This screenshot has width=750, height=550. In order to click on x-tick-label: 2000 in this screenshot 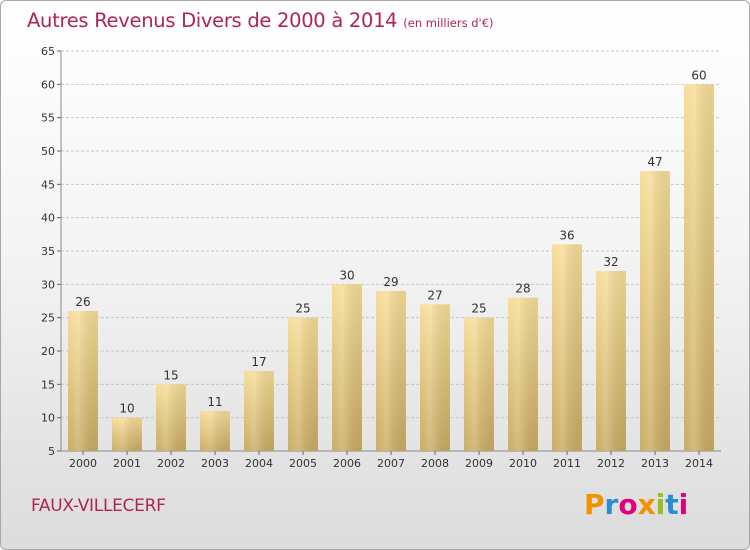, I will do `click(83, 463)`.